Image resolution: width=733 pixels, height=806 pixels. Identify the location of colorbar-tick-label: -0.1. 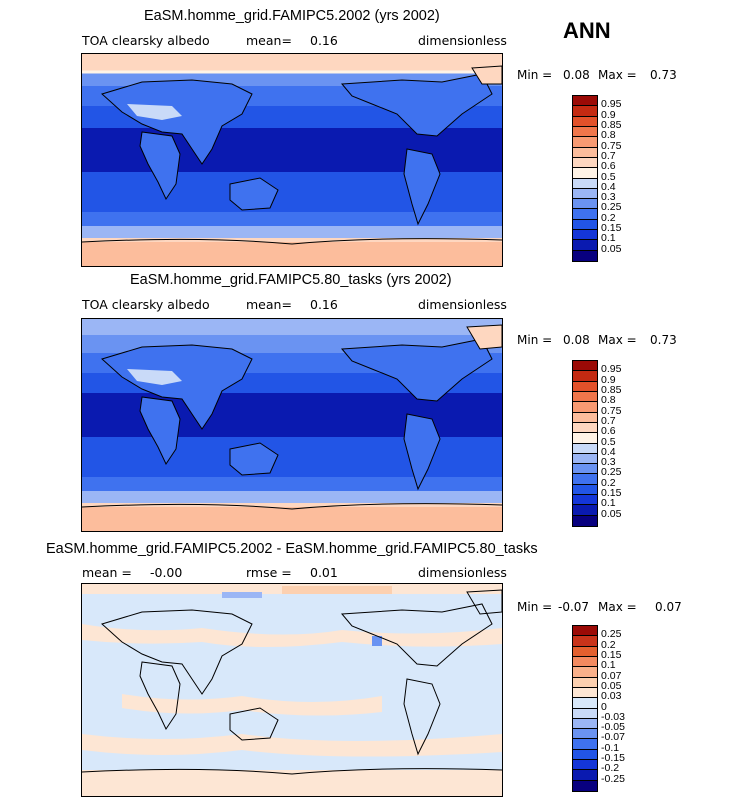
(610, 747).